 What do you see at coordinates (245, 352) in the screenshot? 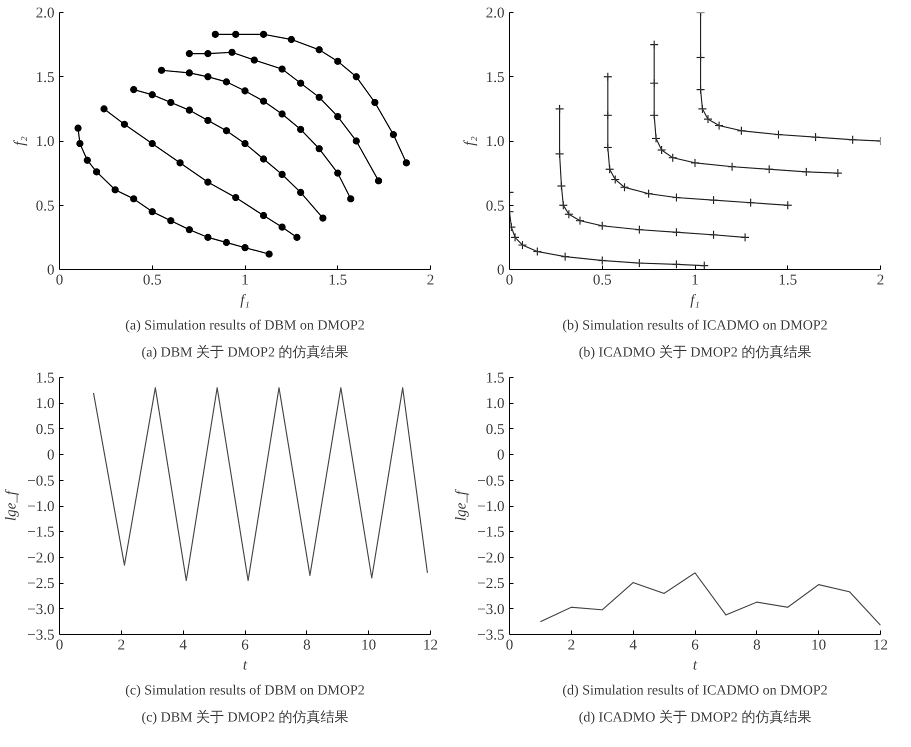
I see `text: (a) DBM 关于 DMOP2 的仿真结果` at bounding box center [245, 352].